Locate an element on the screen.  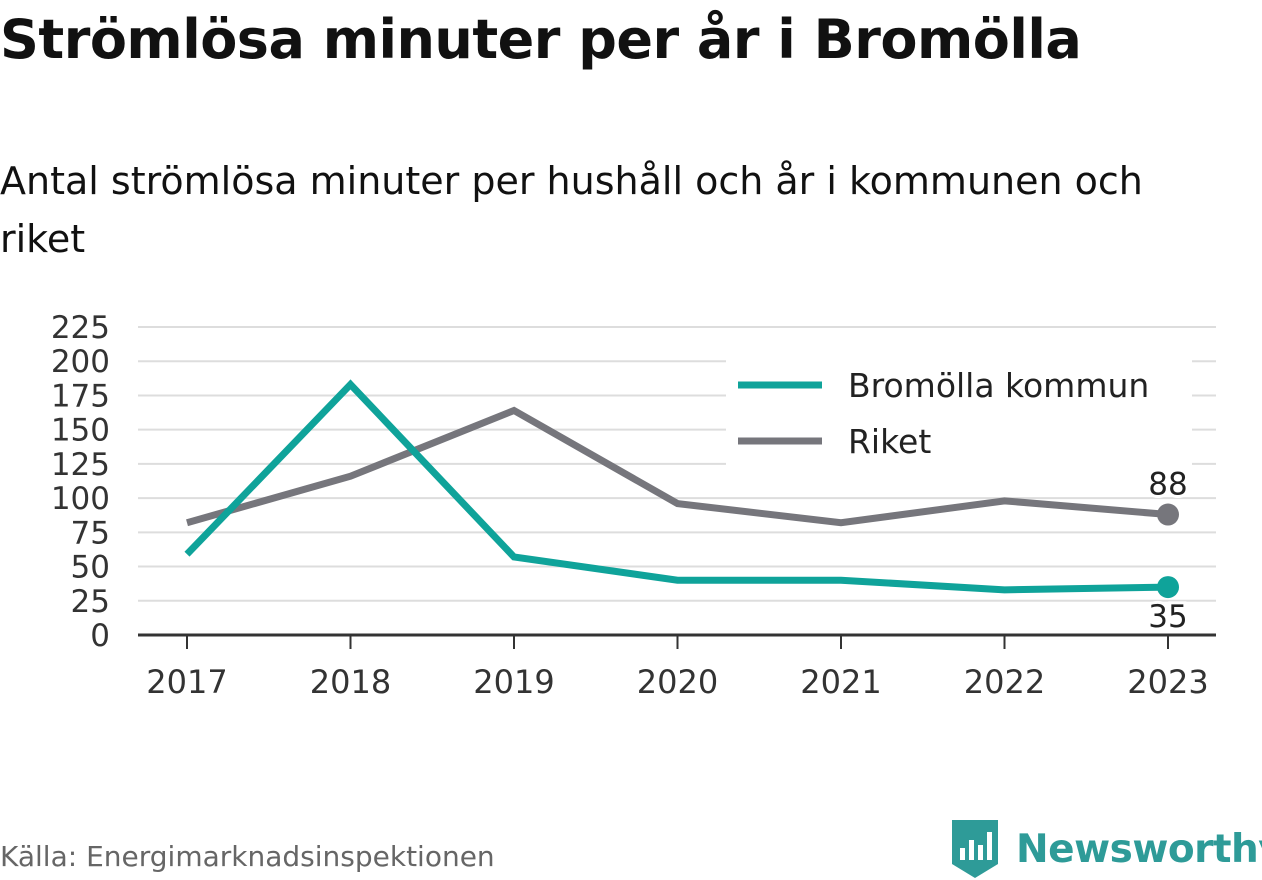
newsworthy-logo-text: Newsworthy is located at coordinates (1139, 849).